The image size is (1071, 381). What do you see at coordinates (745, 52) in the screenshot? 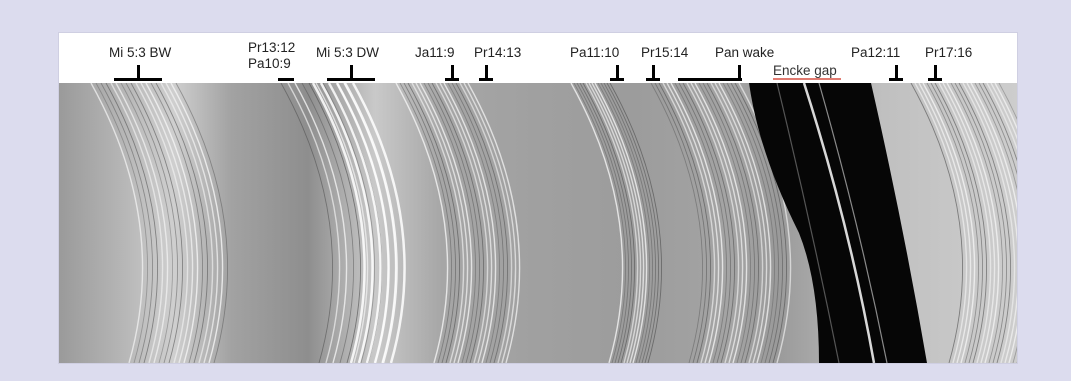
I see `label-panwake: Pan wake` at bounding box center [745, 52].